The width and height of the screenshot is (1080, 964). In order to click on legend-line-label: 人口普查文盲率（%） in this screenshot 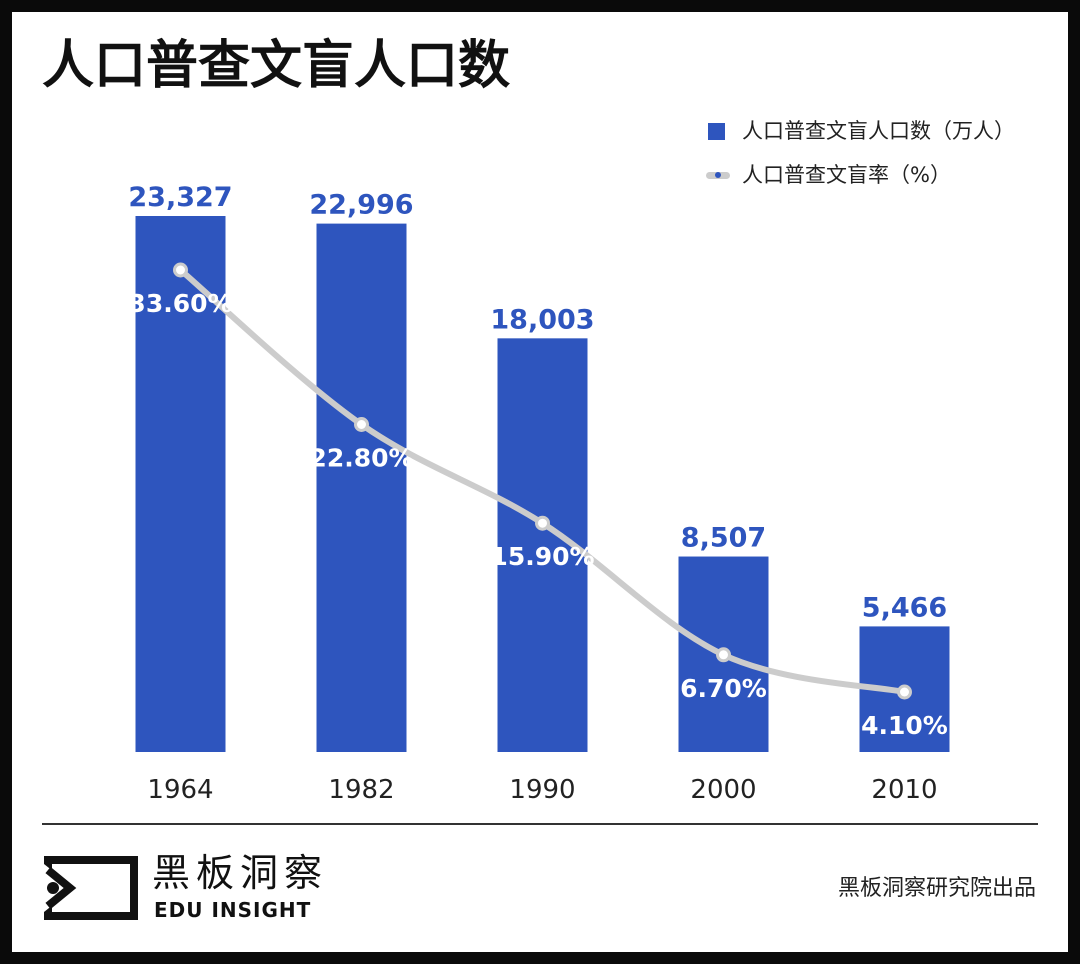, I will do `click(846, 175)`.